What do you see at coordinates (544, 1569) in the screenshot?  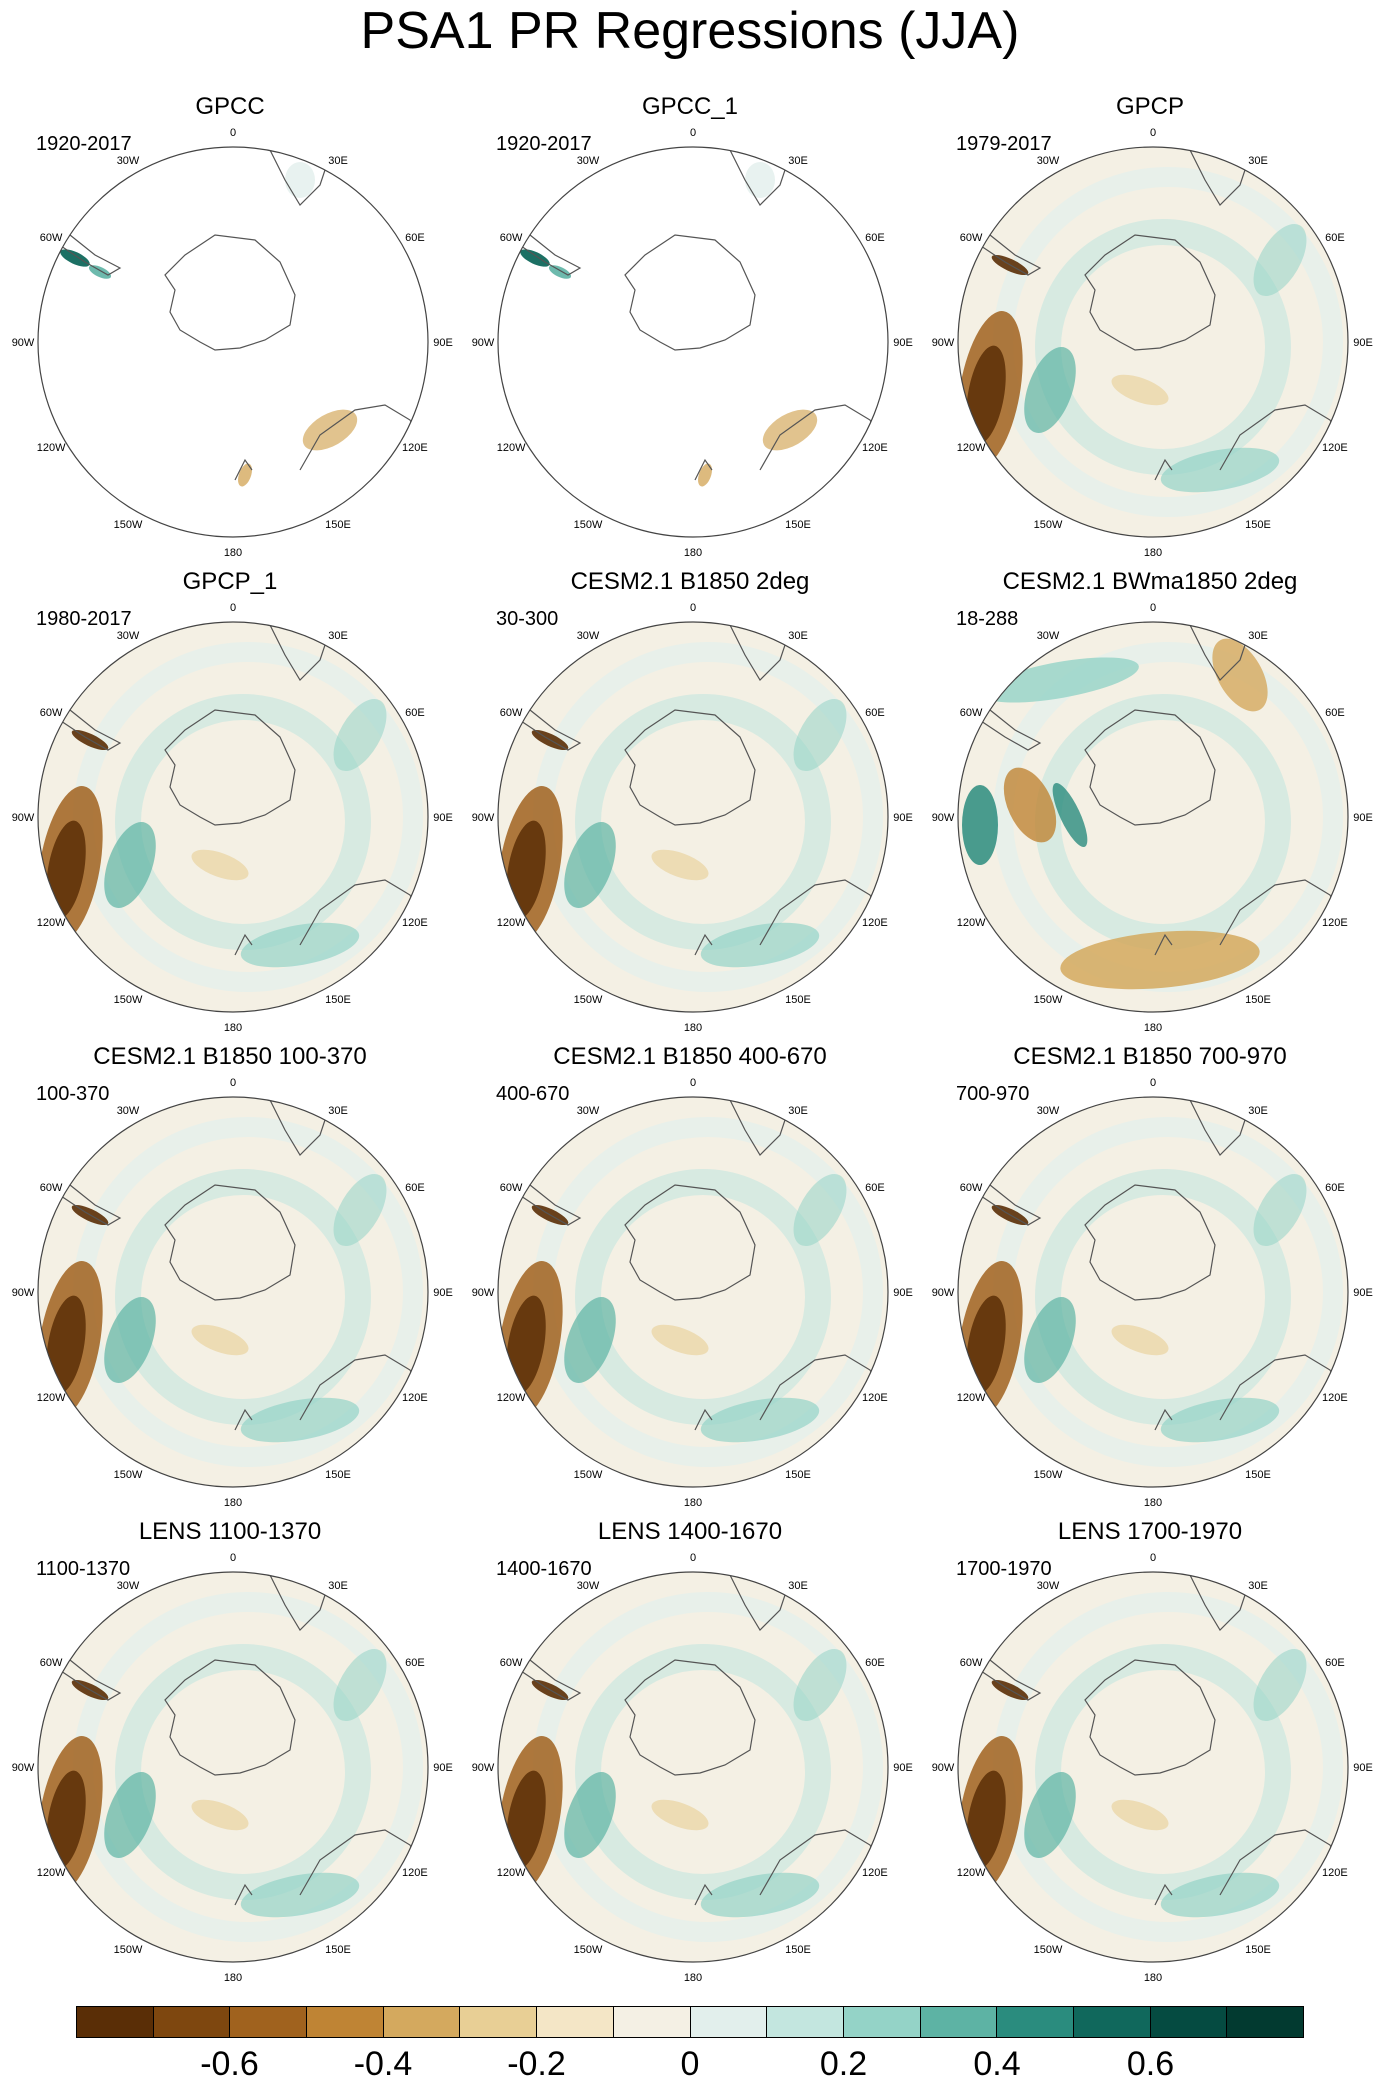 I see `panel-period: 1400-1670` at bounding box center [544, 1569].